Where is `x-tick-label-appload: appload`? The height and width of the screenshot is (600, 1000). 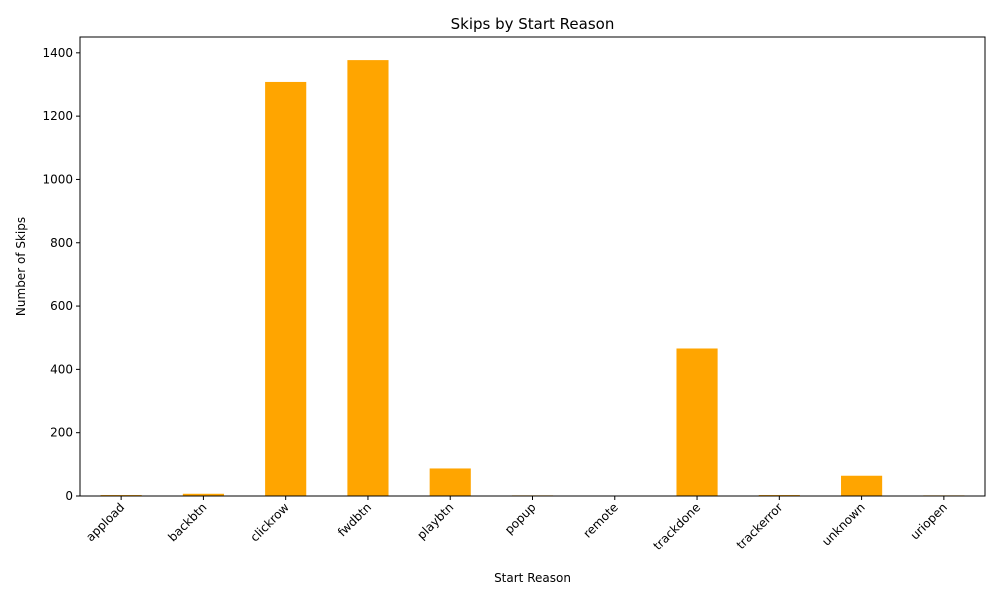 x-tick-label-appload: appload is located at coordinates (105, 522).